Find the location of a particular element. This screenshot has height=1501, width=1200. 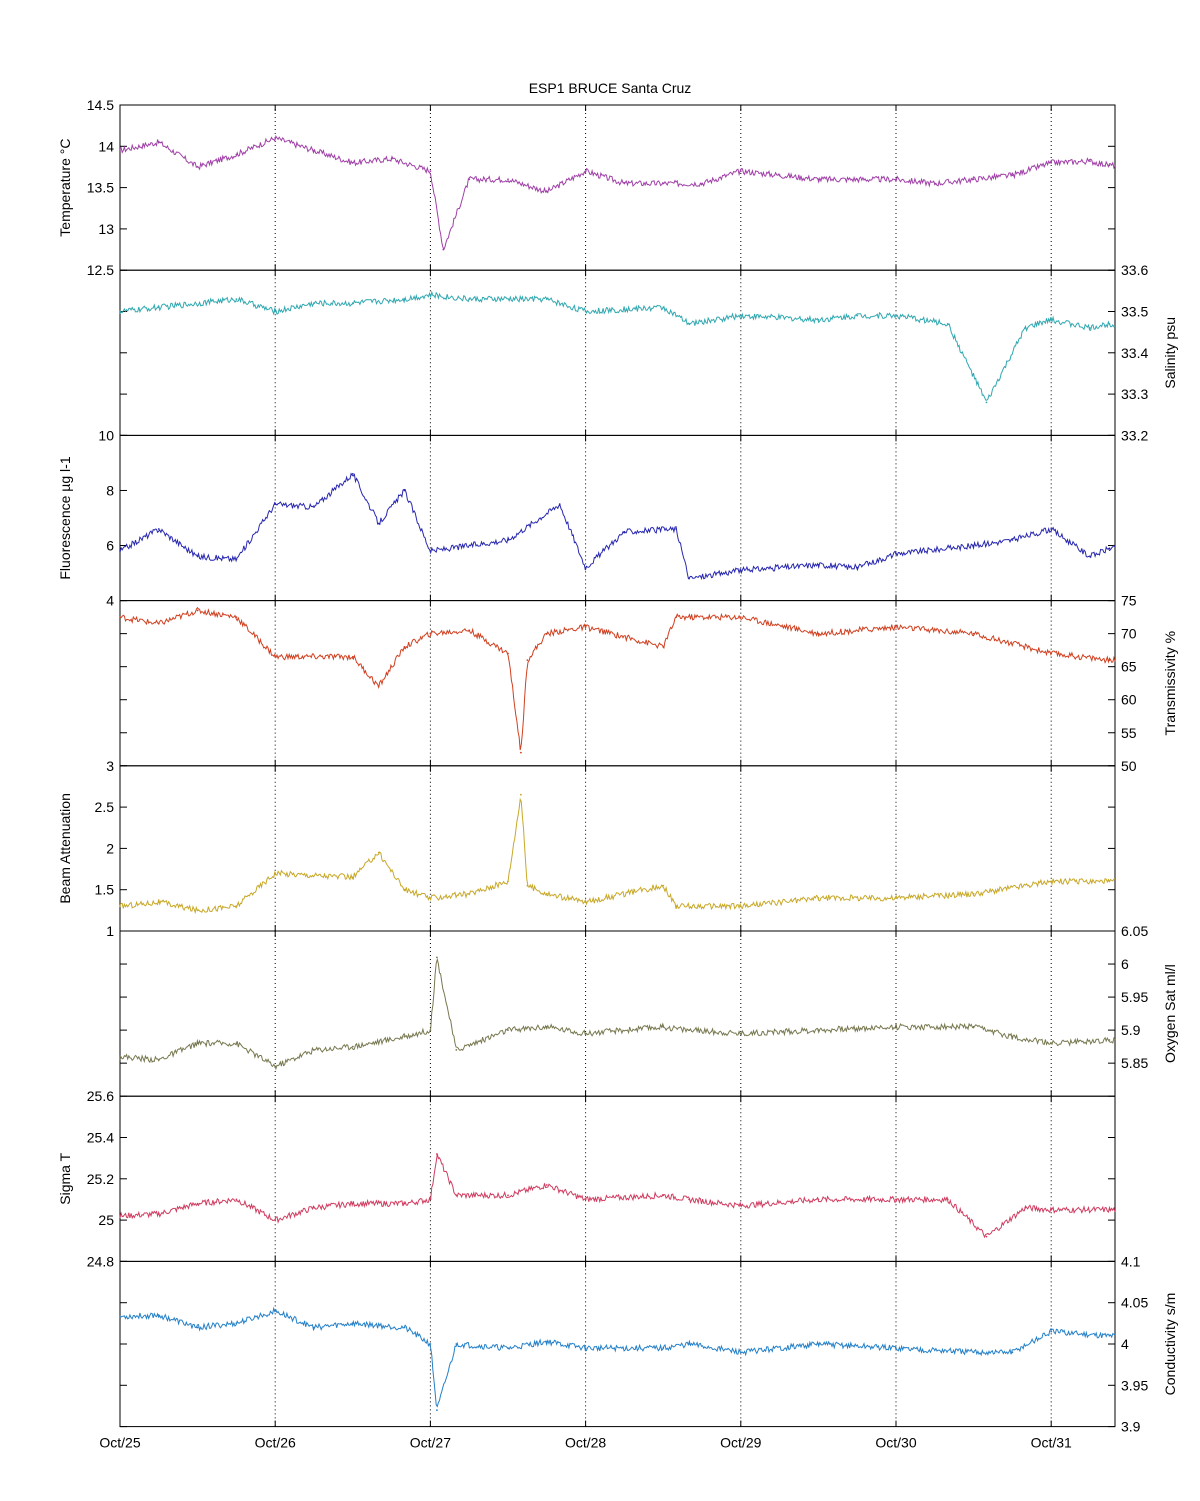

y-tick-label: 3.95 is located at coordinates (1134, 1385).